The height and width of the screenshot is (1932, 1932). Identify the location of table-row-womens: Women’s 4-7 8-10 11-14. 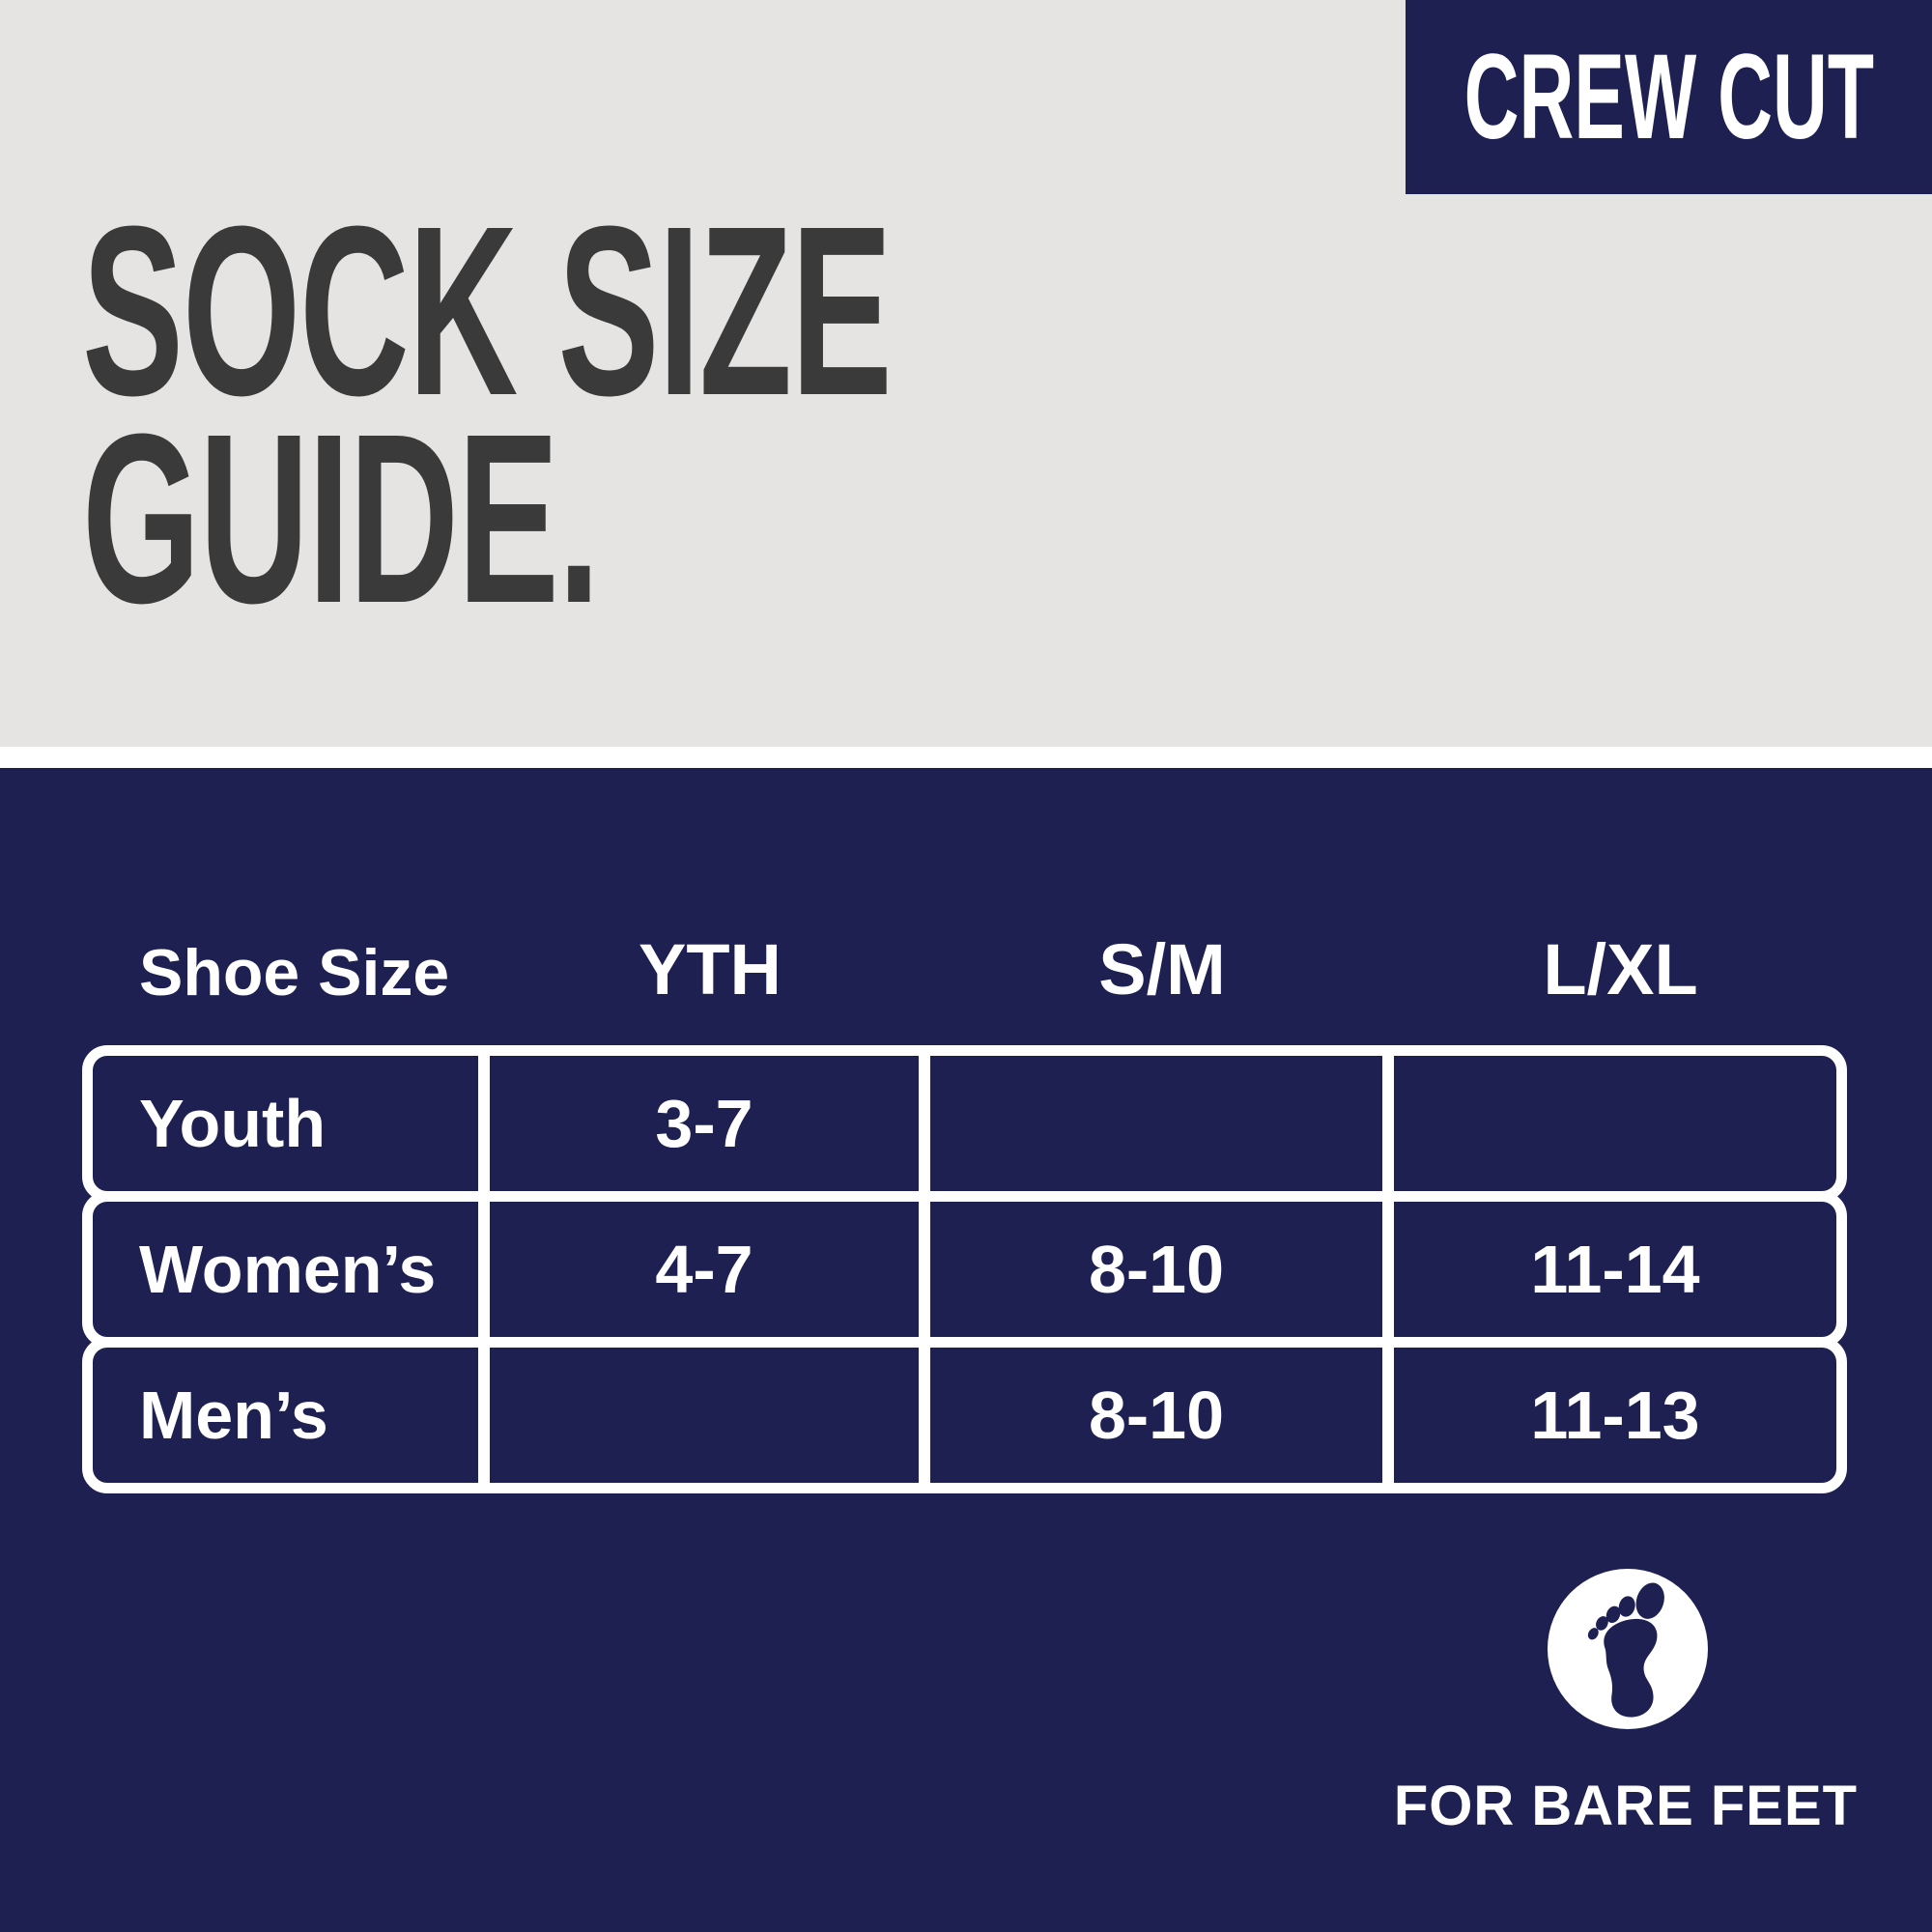
(964, 1269).